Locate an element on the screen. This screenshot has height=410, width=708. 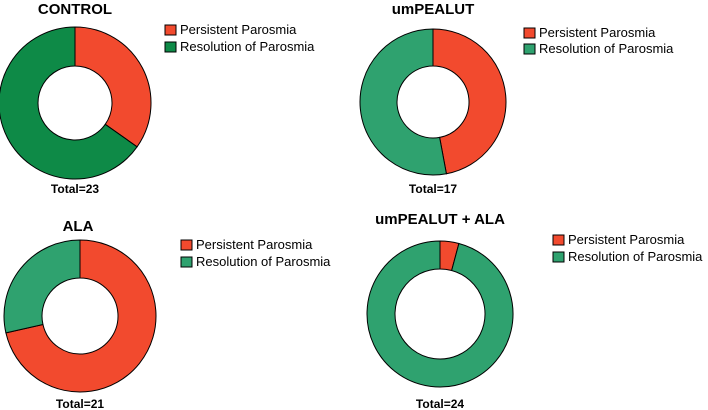
total-label: Total=17 is located at coordinates (433, 189).